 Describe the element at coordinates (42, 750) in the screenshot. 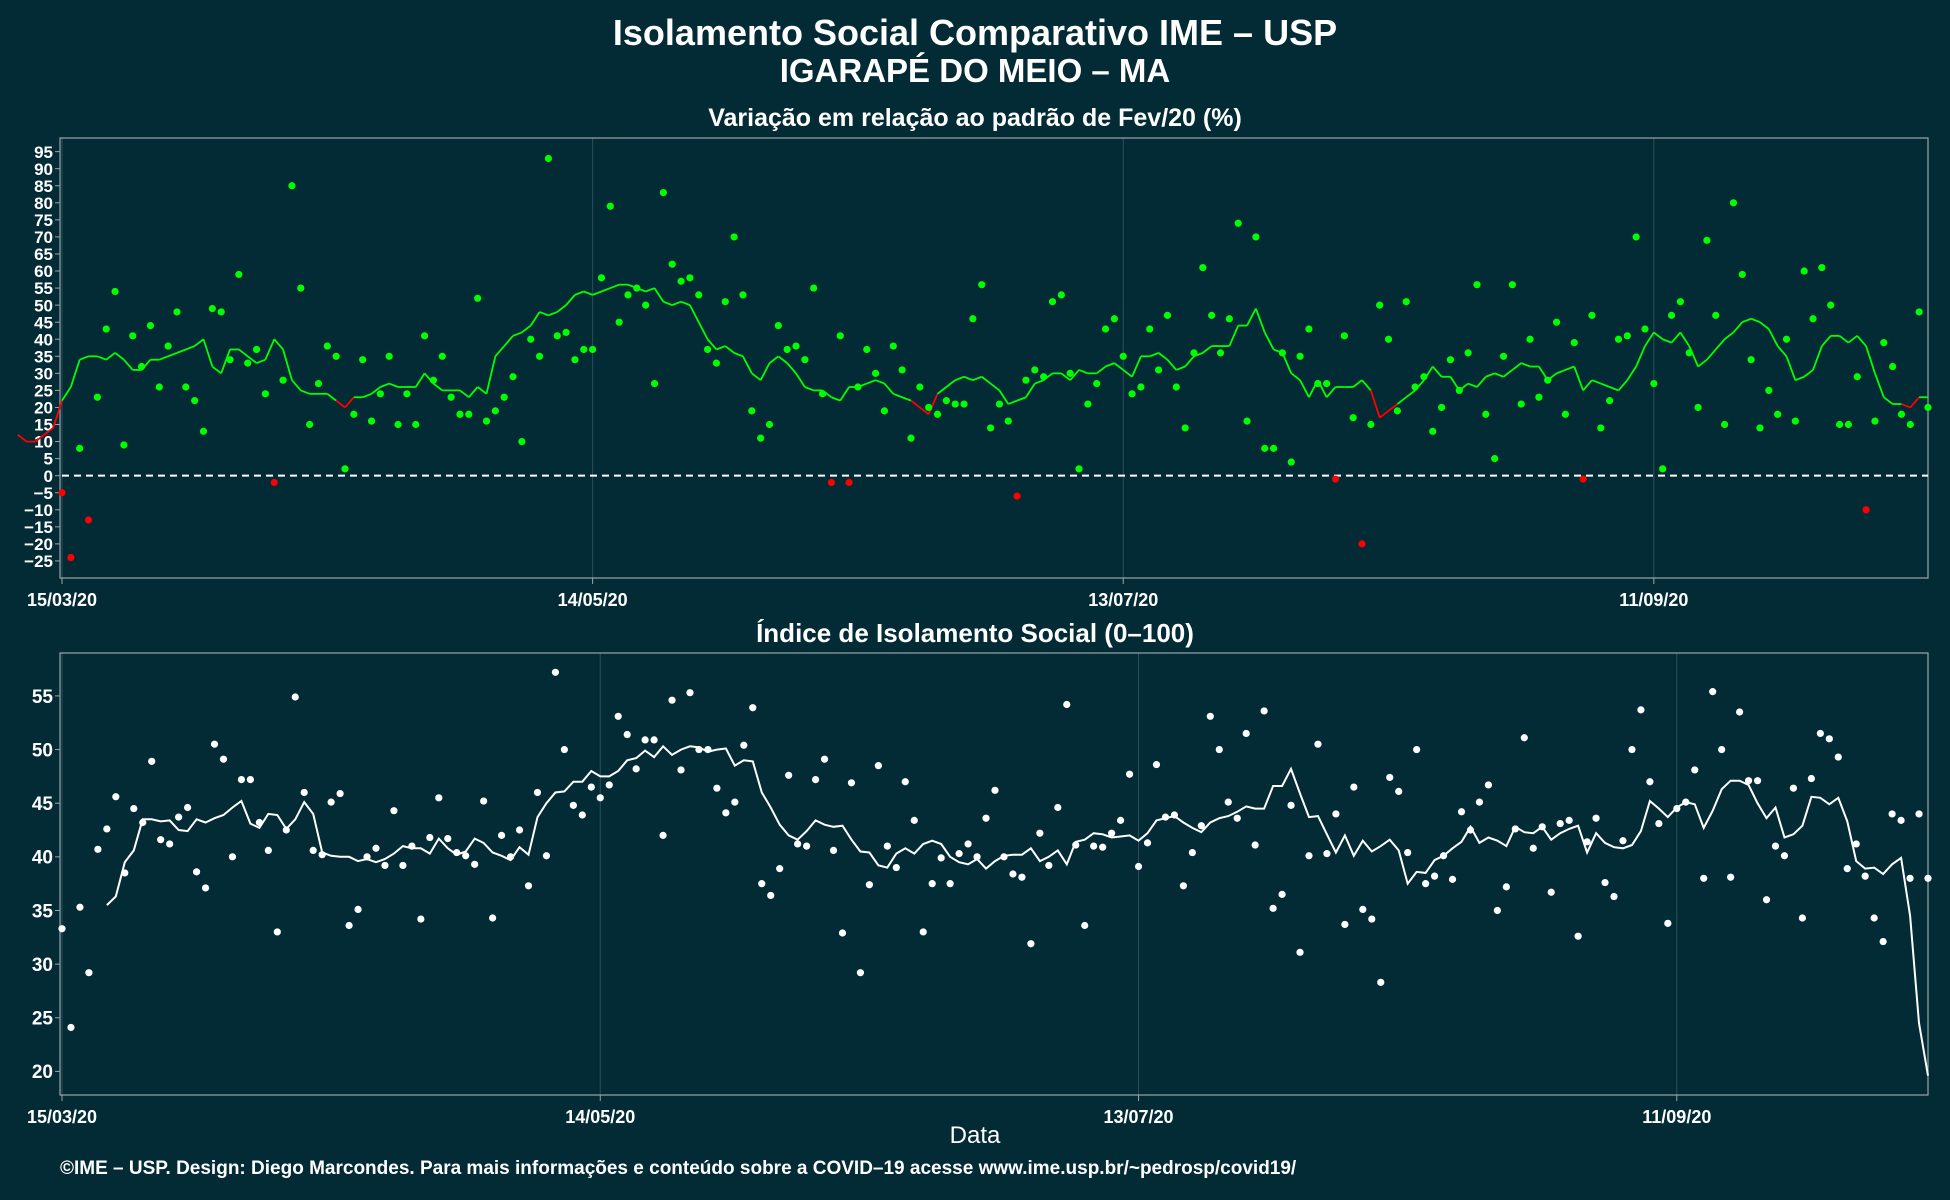

I see `index-y-tick-label: 50` at that location.